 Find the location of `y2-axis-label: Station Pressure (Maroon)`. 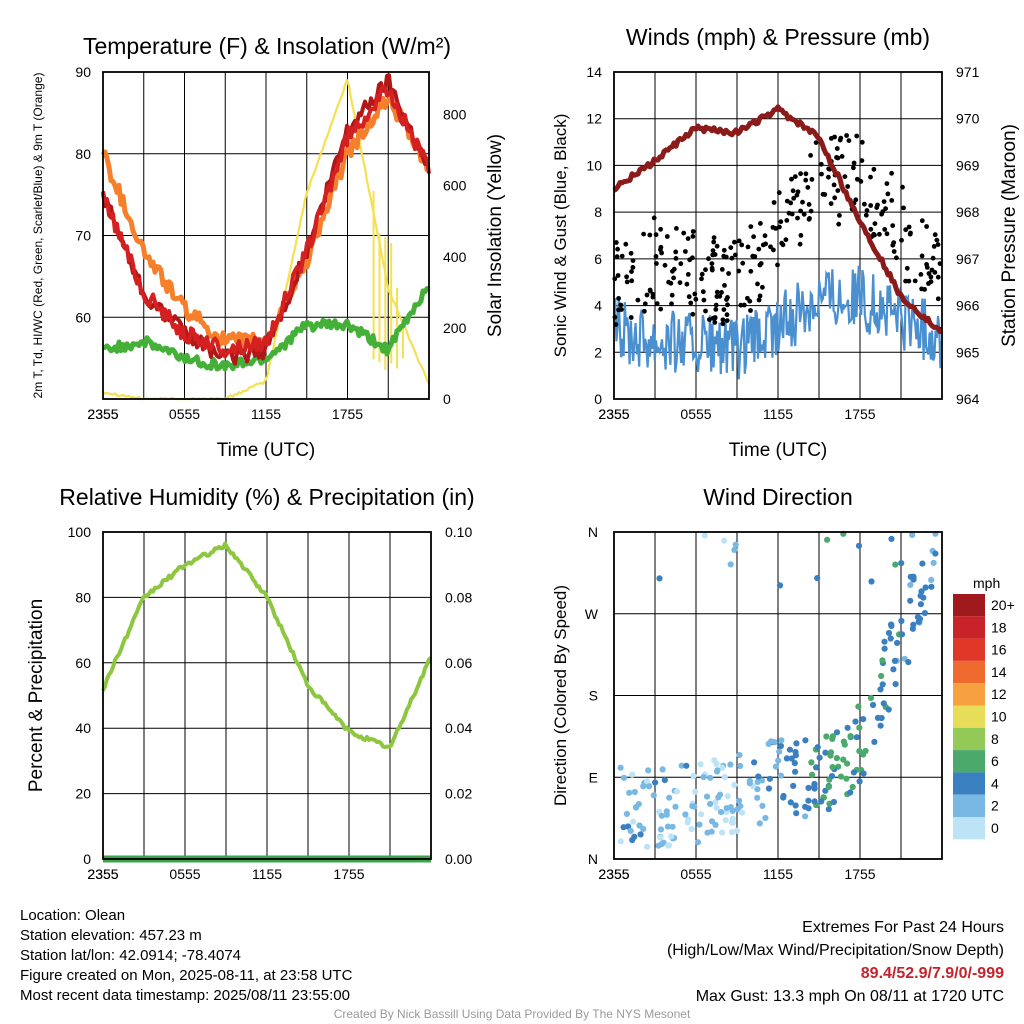

y2-axis-label: Station Pressure (Maroon) is located at coordinates (1009, 235).